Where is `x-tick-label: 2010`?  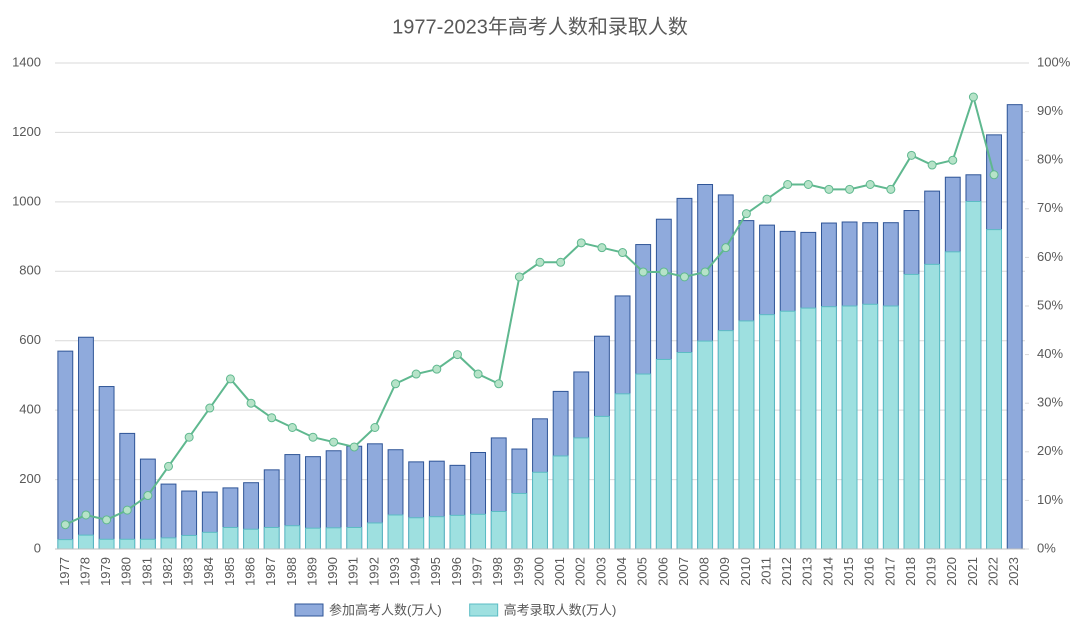
x-tick-label: 2010 is located at coordinates (745, 571).